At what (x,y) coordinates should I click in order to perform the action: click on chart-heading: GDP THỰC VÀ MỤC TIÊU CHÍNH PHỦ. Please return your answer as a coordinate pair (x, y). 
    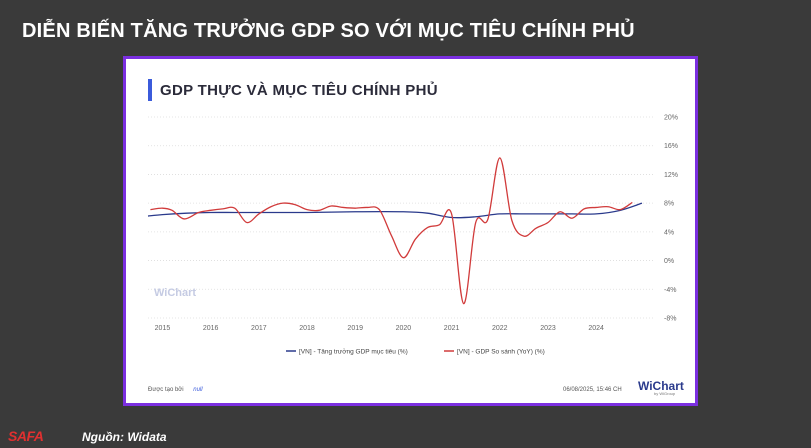
    Looking at the image, I should click on (293, 90).